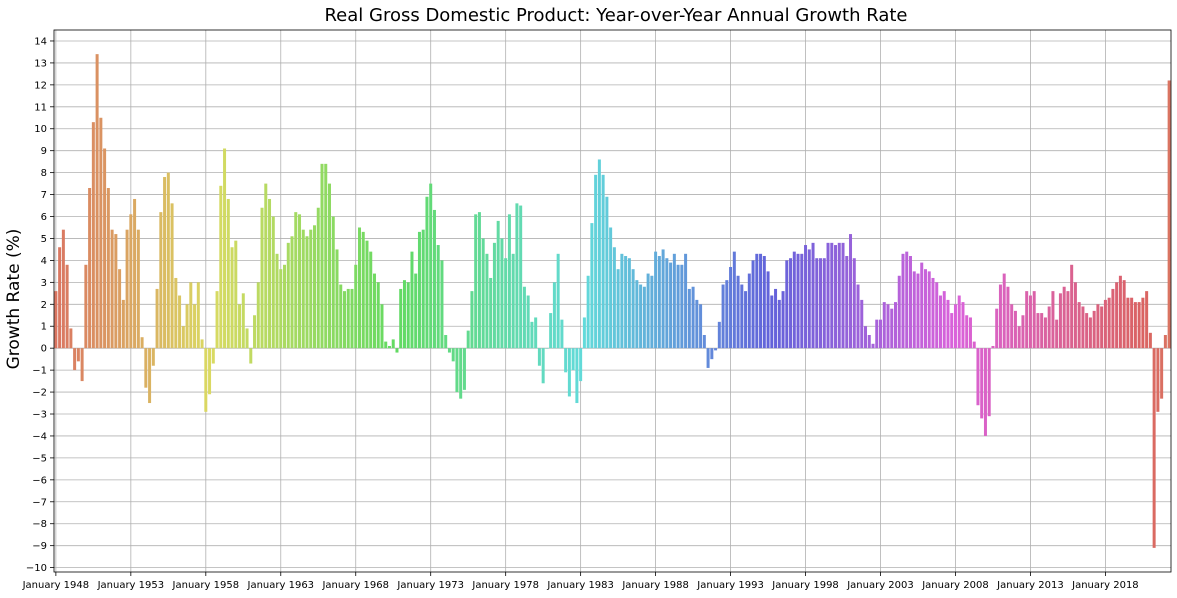 This screenshot has height=598, width=1177. I want to click on x-tick-label: January 1948, so click(56, 585).